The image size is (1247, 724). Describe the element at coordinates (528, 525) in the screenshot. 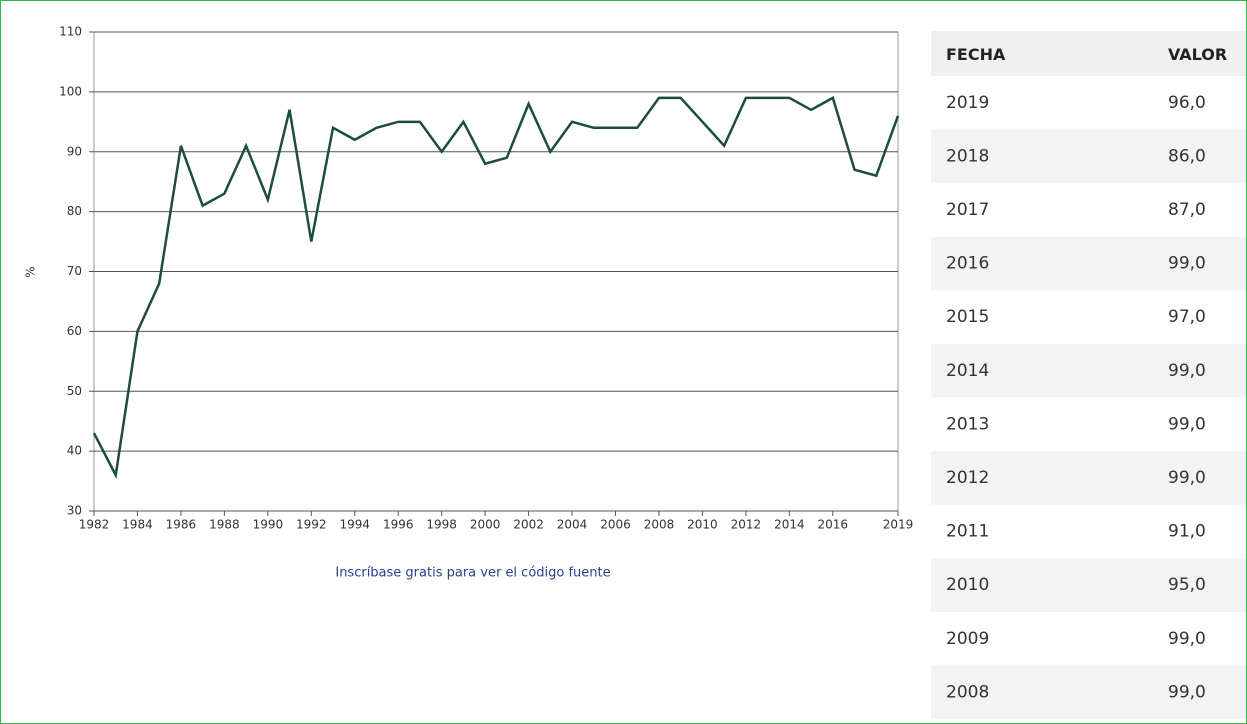

I see `x-tick-label: 2002` at that location.